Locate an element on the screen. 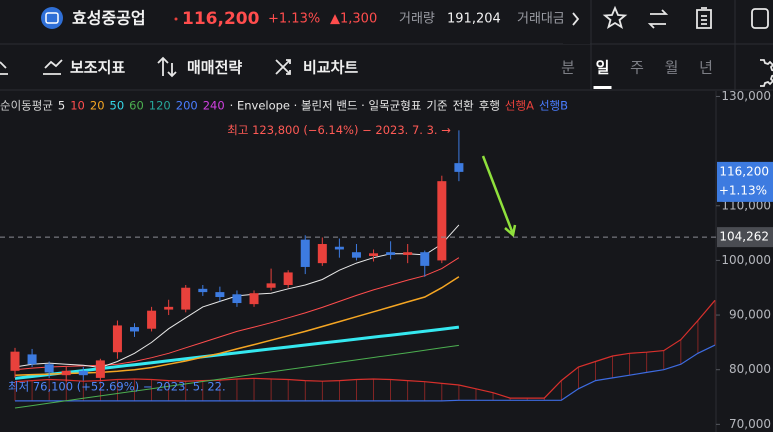  dot is located at coordinates (176, 19).